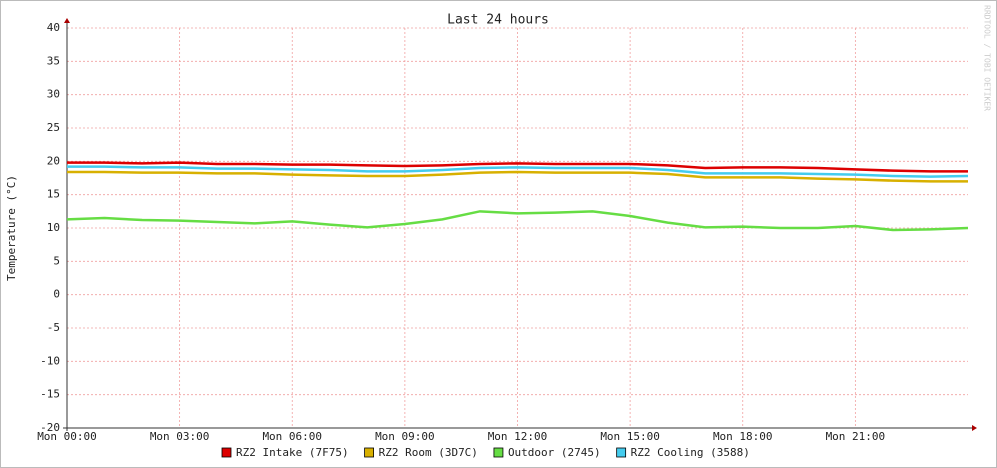 The width and height of the screenshot is (997, 468). What do you see at coordinates (518, 436) in the screenshot?
I see `x-tick-label: Mon 12:00` at bounding box center [518, 436].